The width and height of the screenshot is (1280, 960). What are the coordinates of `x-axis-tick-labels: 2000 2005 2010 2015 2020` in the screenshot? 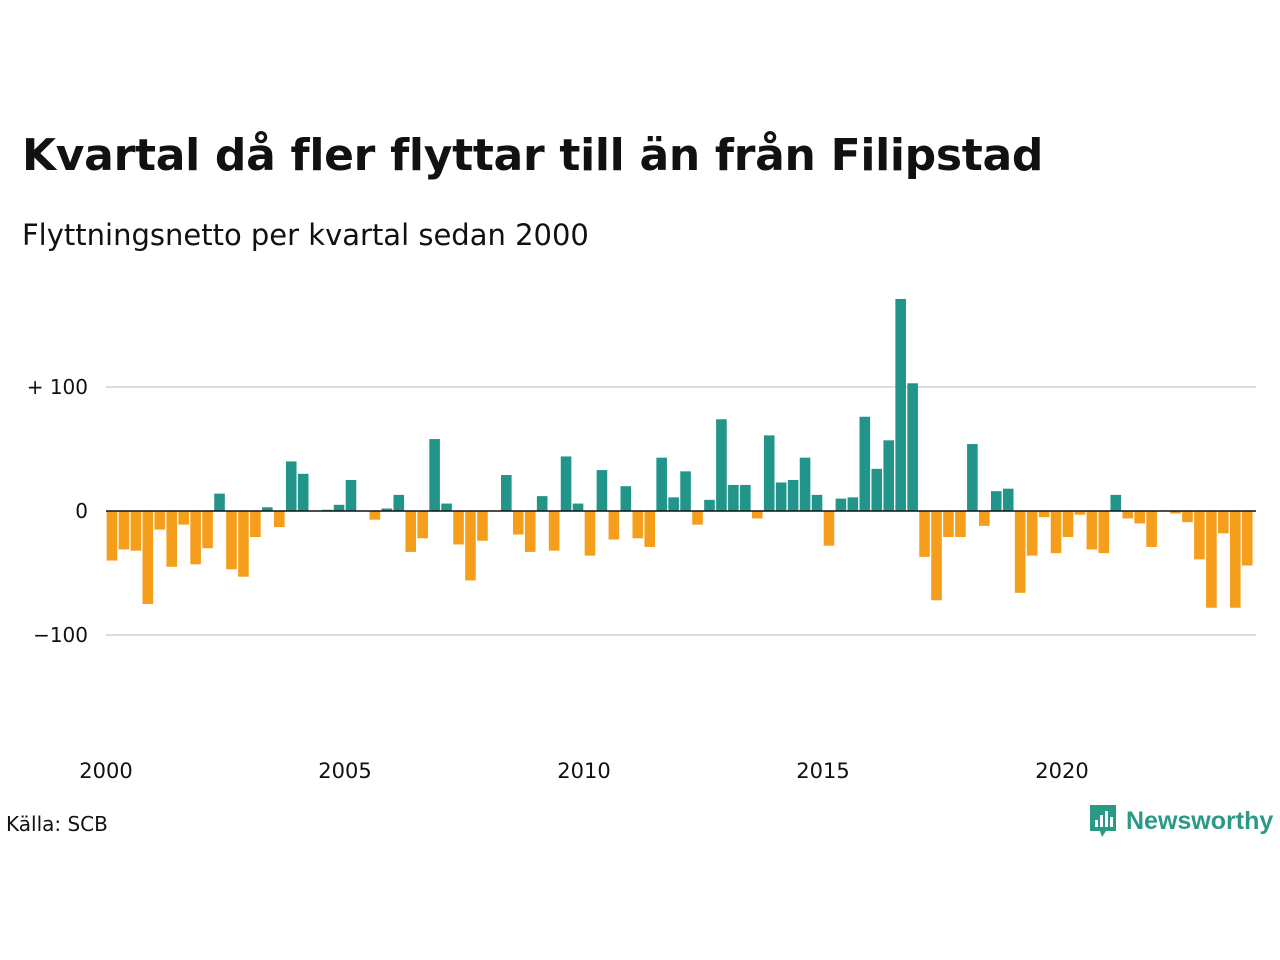 It's located at (583, 771).